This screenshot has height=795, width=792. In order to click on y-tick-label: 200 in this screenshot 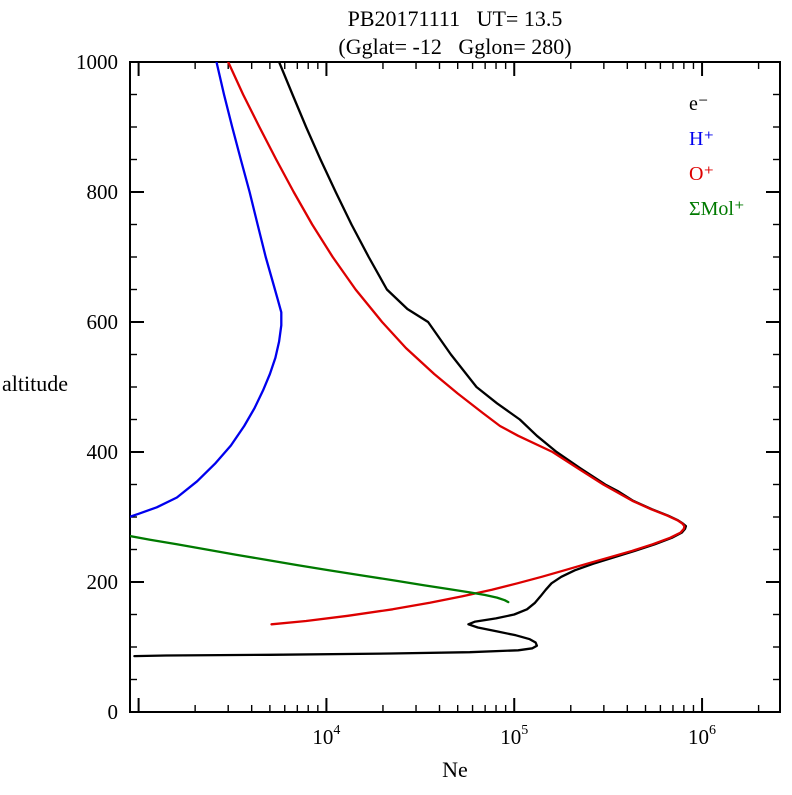, I will do `click(103, 582)`.